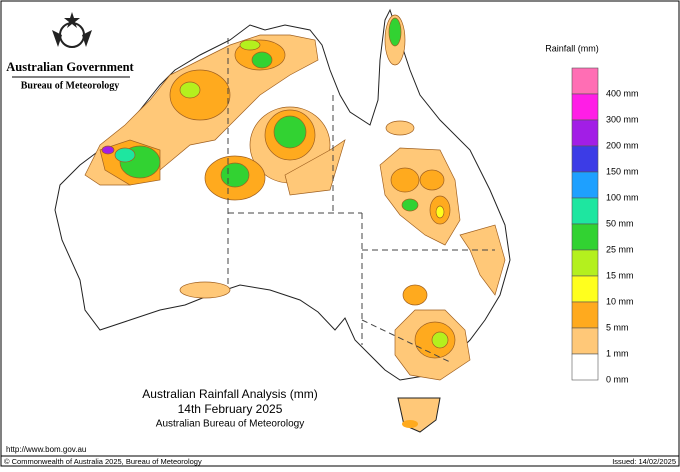  What do you see at coordinates (622, 171) in the screenshot?
I see `legend-label: 150 mm` at bounding box center [622, 171].